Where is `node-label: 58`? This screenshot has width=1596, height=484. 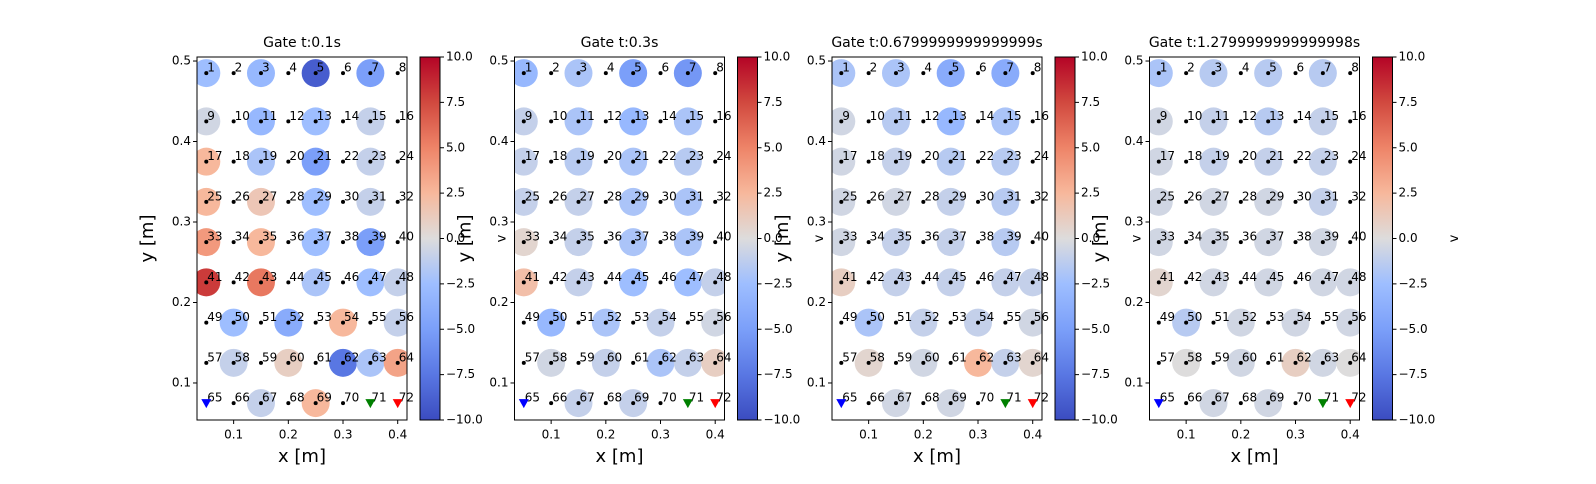
node-label: 58 is located at coordinates (877, 357).